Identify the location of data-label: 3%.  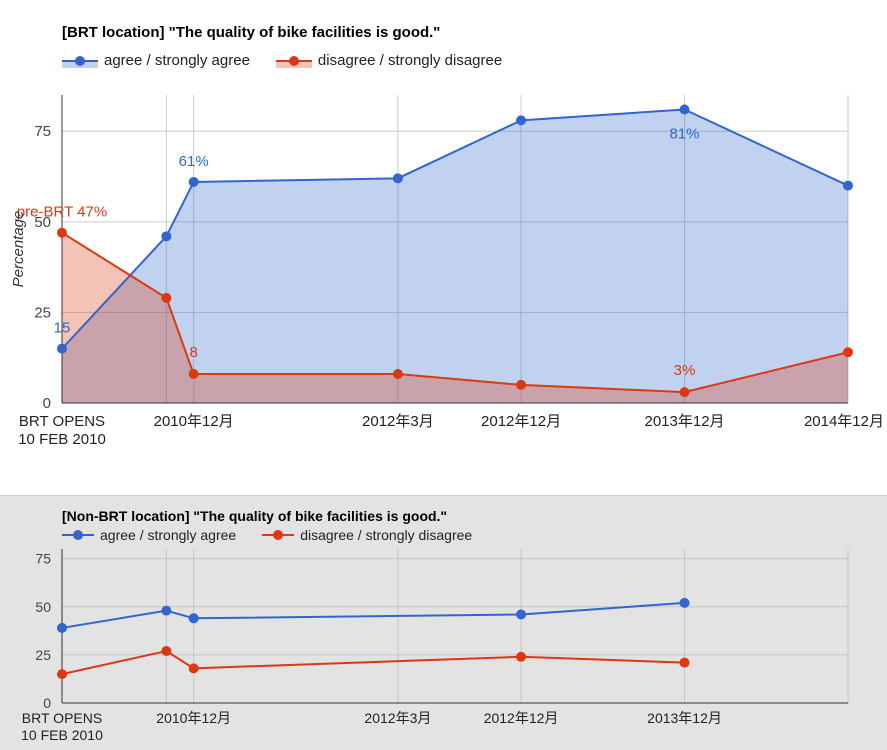
(685, 370).